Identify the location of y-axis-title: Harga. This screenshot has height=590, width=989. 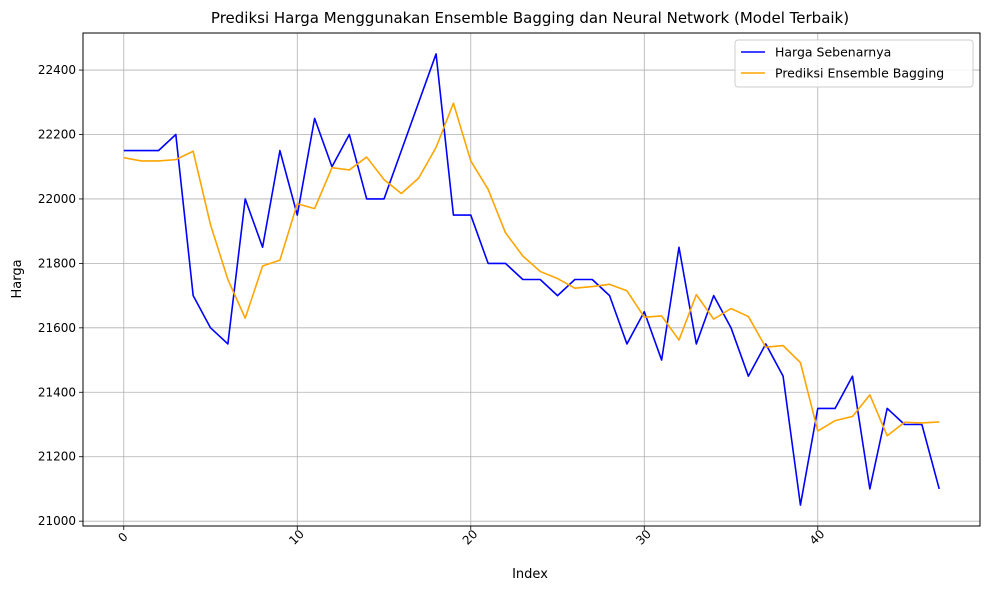
(17, 278).